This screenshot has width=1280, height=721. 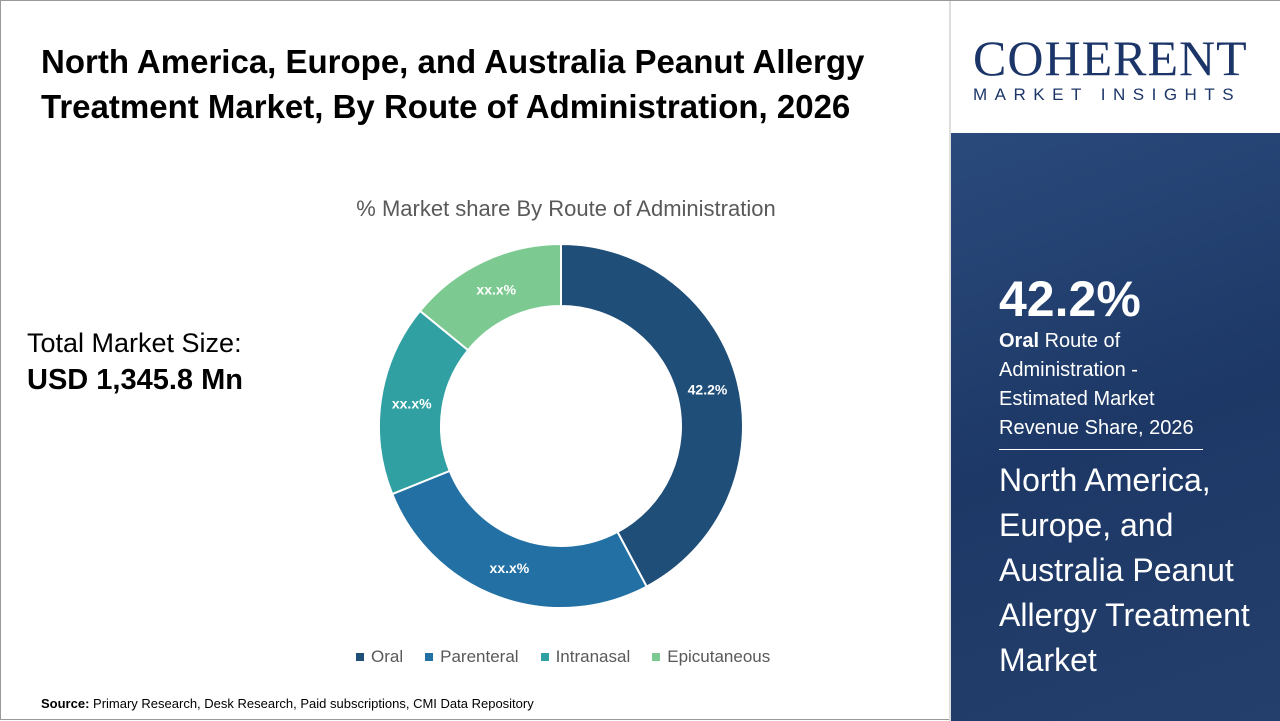 I want to click on legend-label: Parenteral, so click(x=479, y=656).